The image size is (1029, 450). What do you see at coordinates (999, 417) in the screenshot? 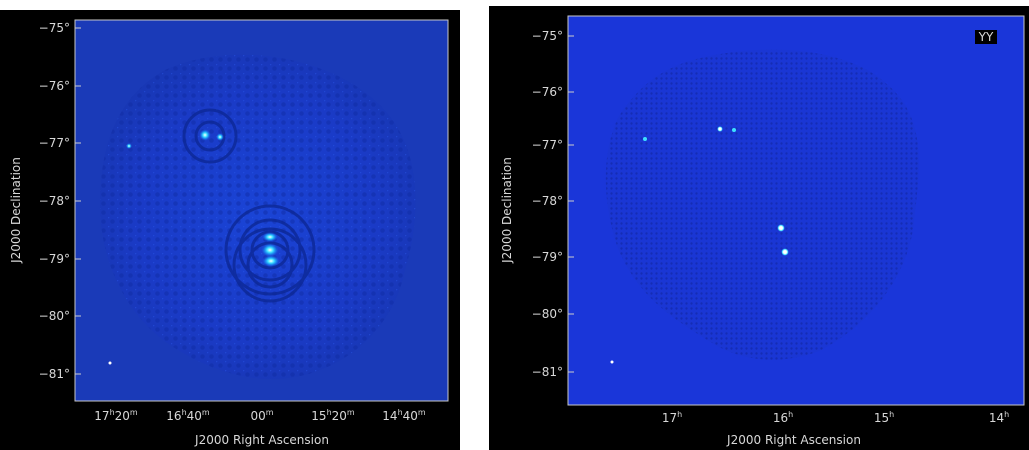
I see `right-ra-tick-3: 14h` at bounding box center [999, 417].